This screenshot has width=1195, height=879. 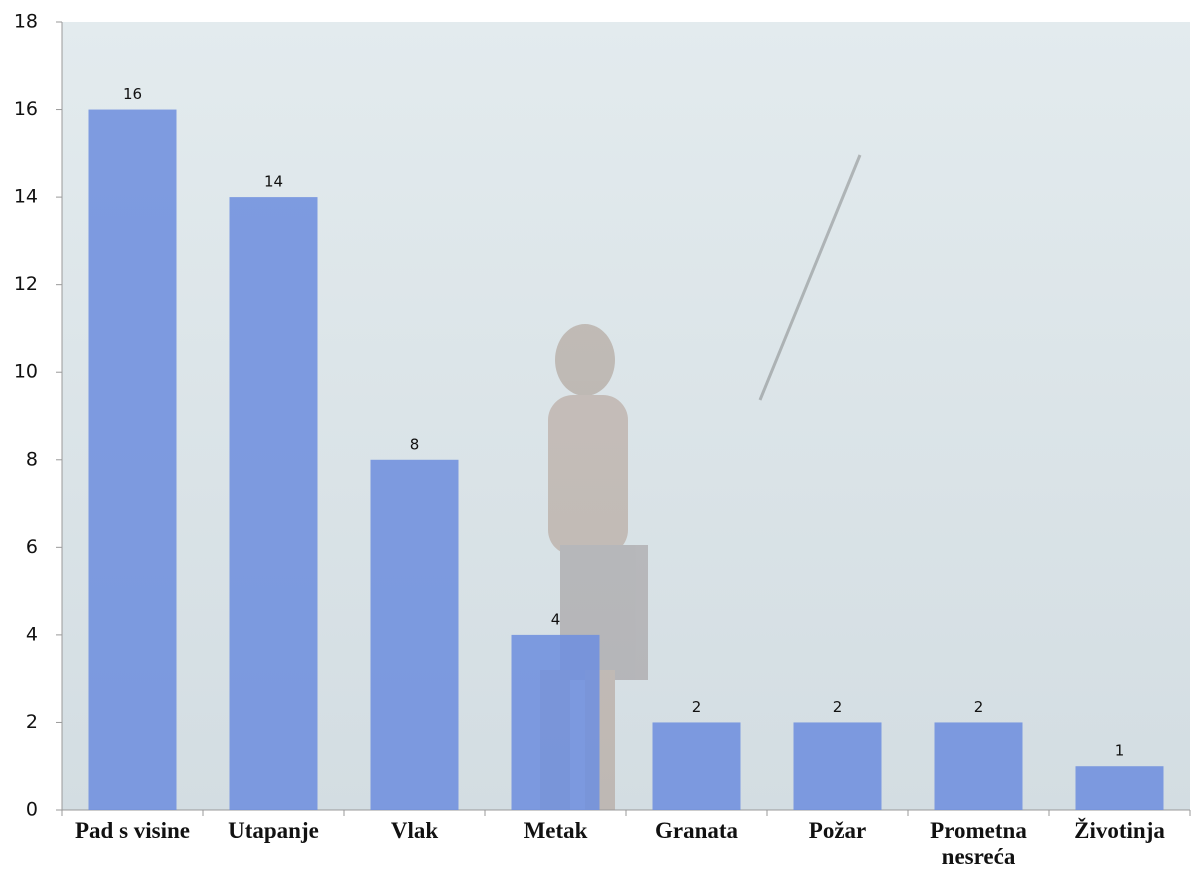 I want to click on y-tick-label: 0, so click(x=32, y=810).